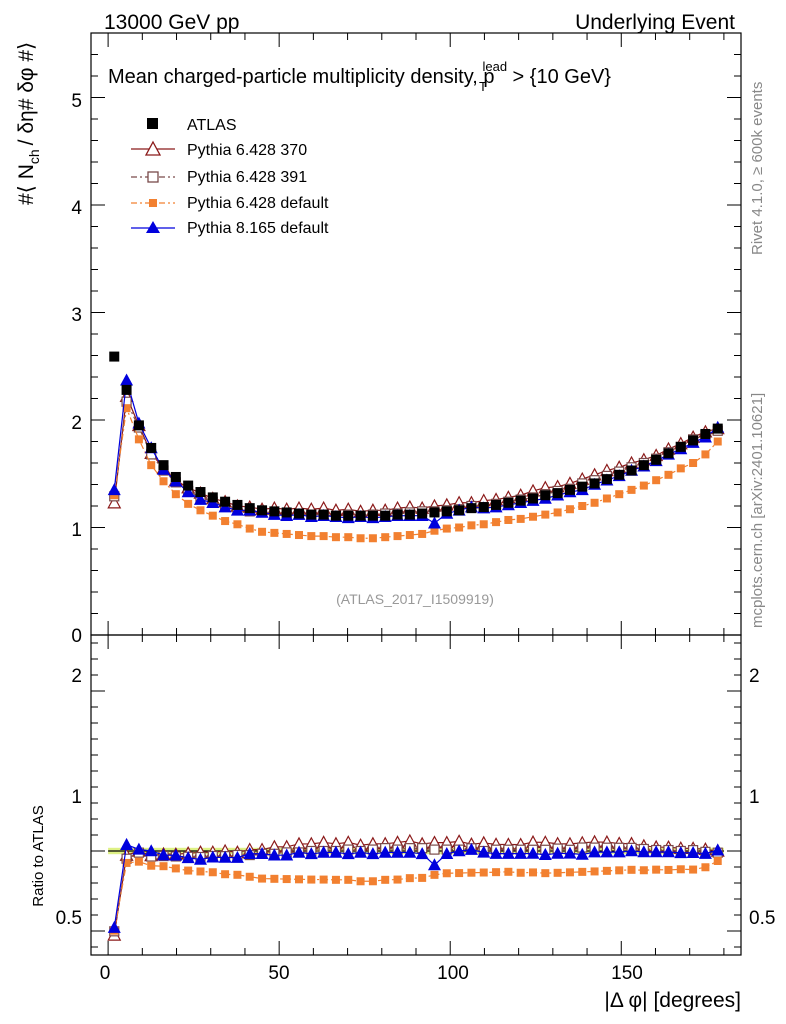 The width and height of the screenshot is (786, 1024). I want to click on x-axis-label: |Δ φ| [degrees], so click(672, 1000).